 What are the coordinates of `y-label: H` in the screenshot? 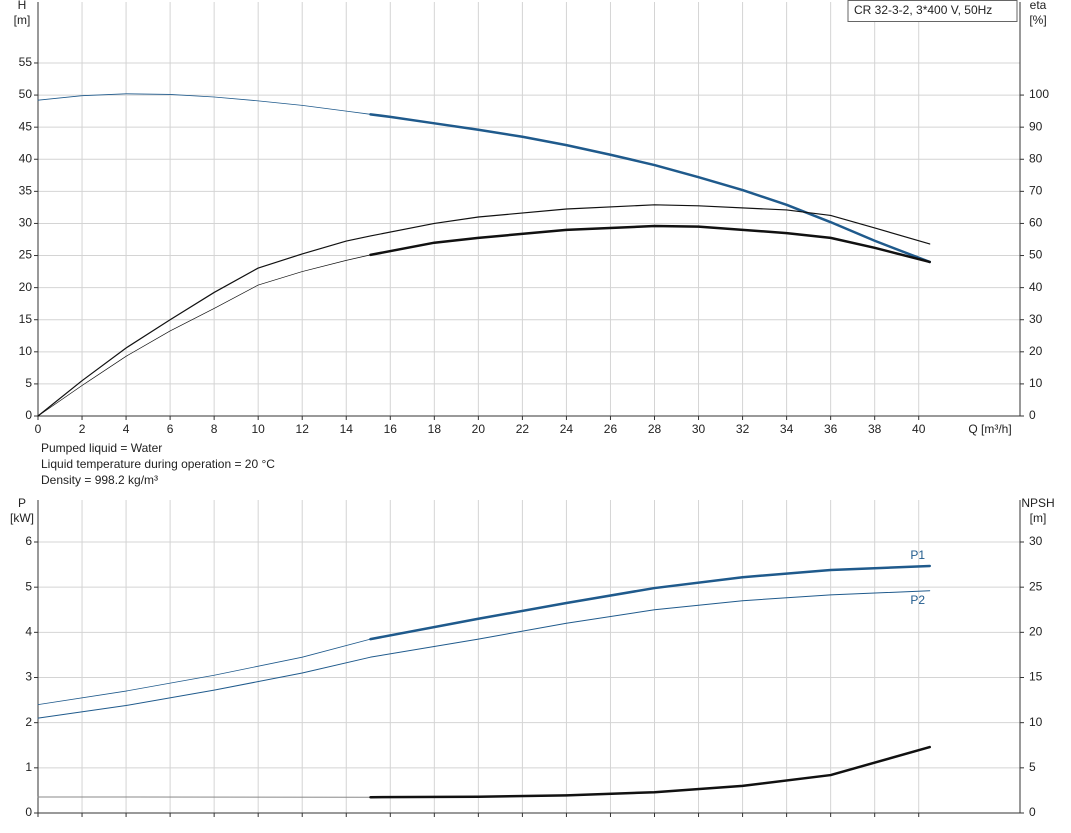 It's located at (22, 6).